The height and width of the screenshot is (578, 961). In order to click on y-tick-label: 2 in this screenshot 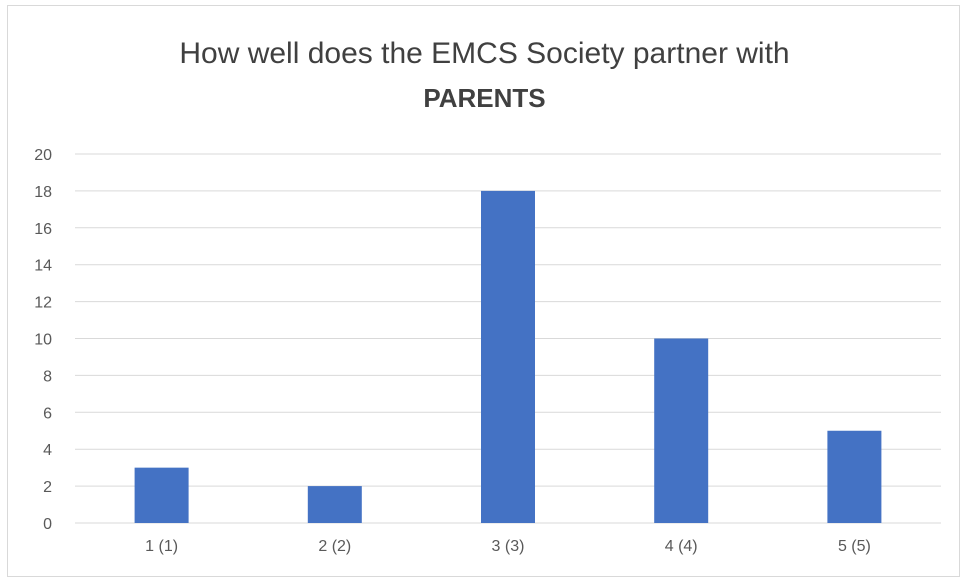, I will do `click(47, 487)`.